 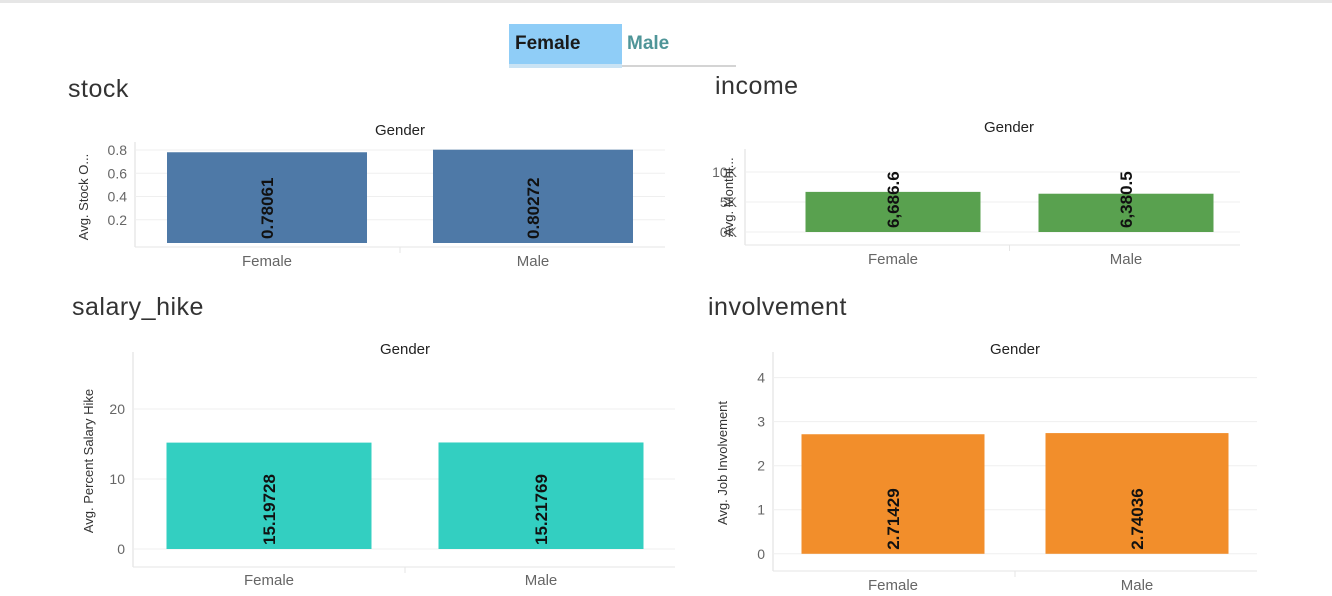 I want to click on filter-option-male: Male, so click(x=648, y=43).